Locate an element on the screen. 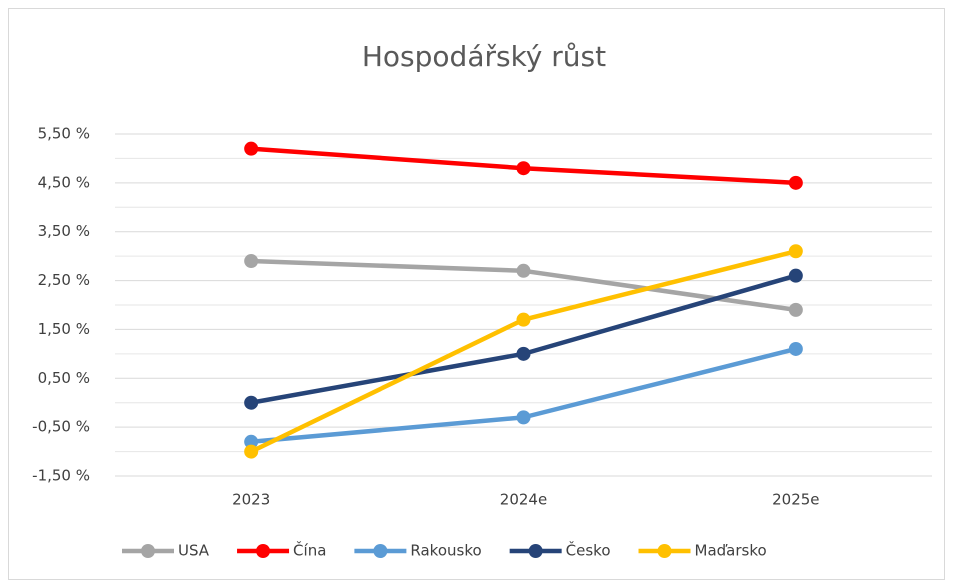 This screenshot has height=588, width=954. y-tick-label: 5,50 % is located at coordinates (64, 134).